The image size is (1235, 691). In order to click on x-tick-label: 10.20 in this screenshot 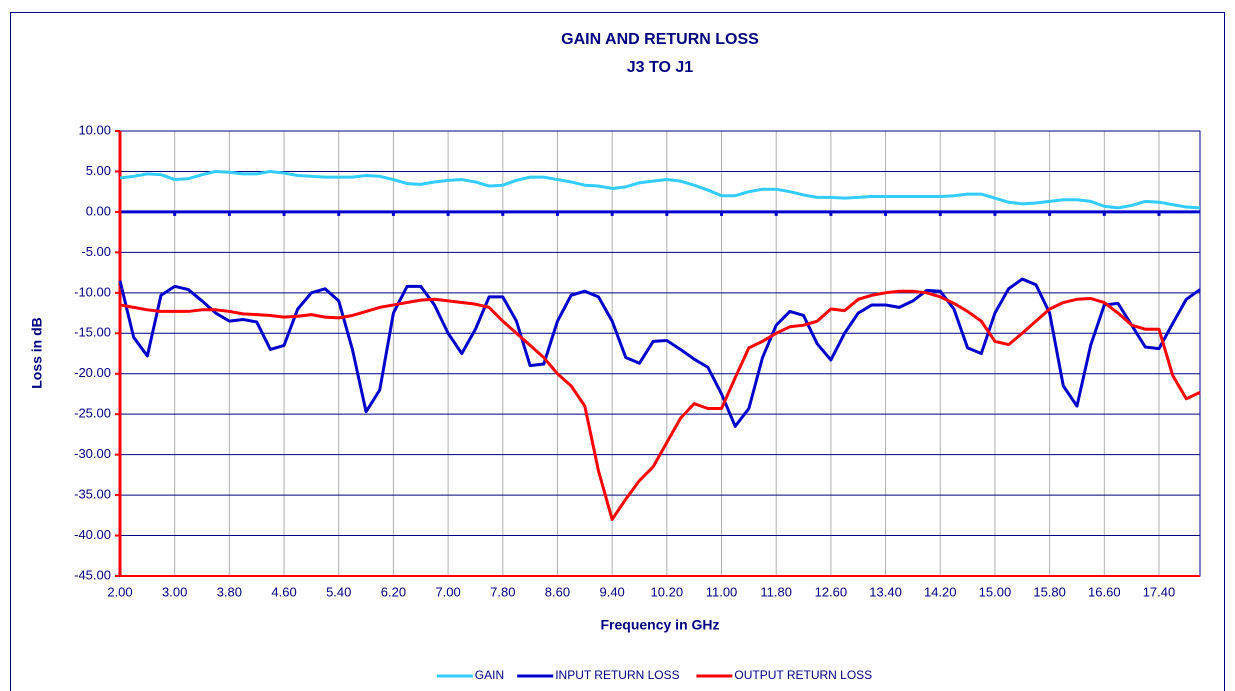, I will do `click(667, 591)`.